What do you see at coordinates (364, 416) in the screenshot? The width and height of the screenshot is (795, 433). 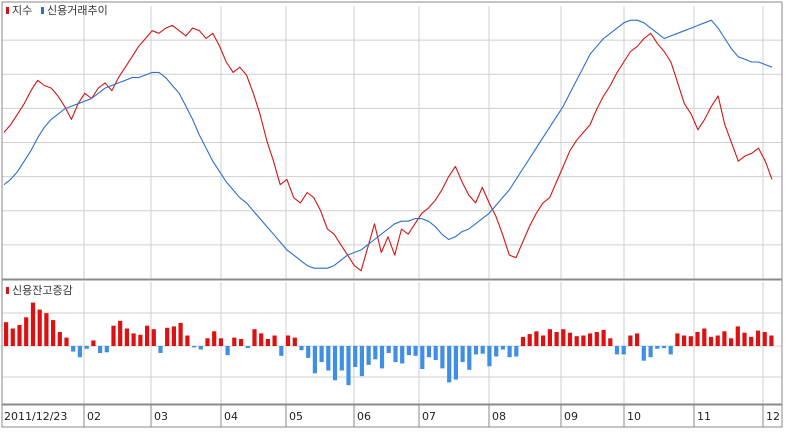 I see `x-axis-month-label: 06` at bounding box center [364, 416].